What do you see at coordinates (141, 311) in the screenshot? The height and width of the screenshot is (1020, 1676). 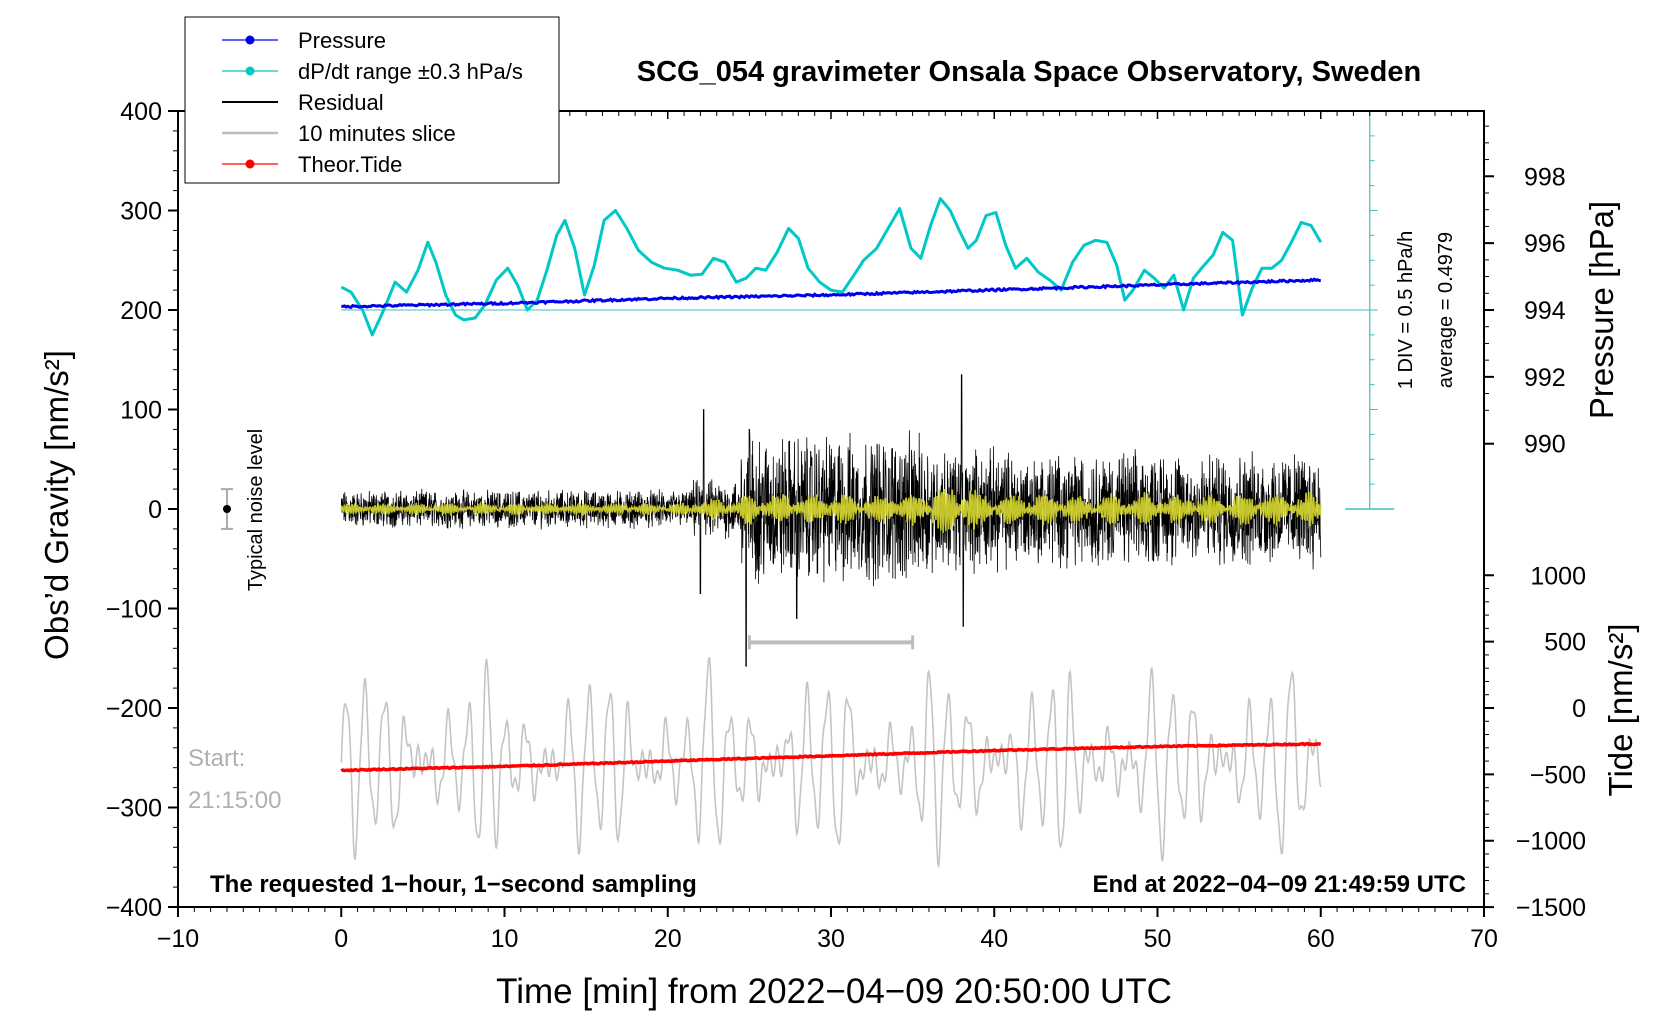 I see `left-tick-label: 200` at bounding box center [141, 311].